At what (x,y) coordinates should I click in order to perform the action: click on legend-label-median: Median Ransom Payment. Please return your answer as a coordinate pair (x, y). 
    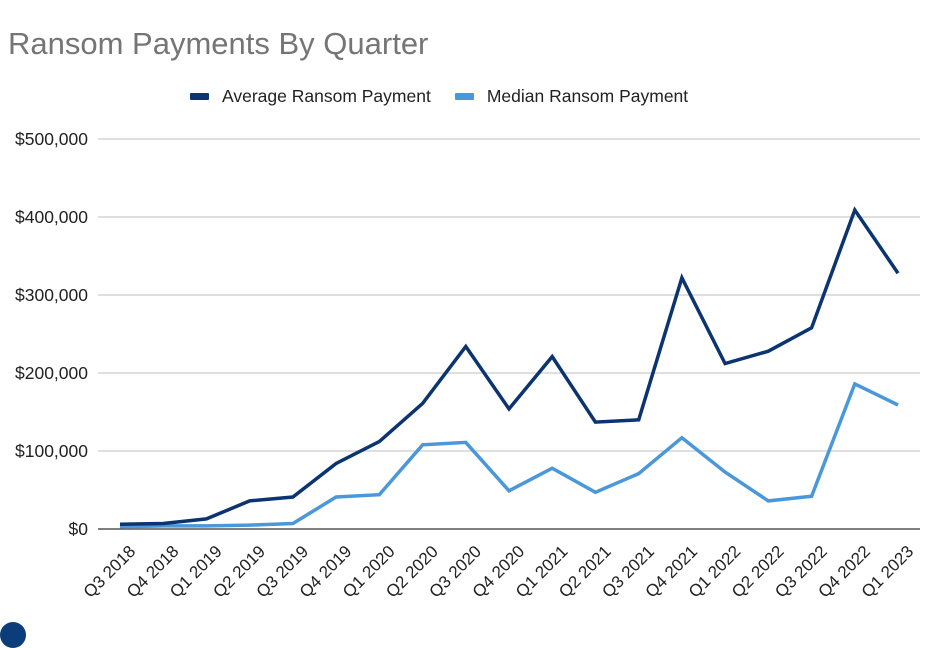
    Looking at the image, I should click on (587, 96).